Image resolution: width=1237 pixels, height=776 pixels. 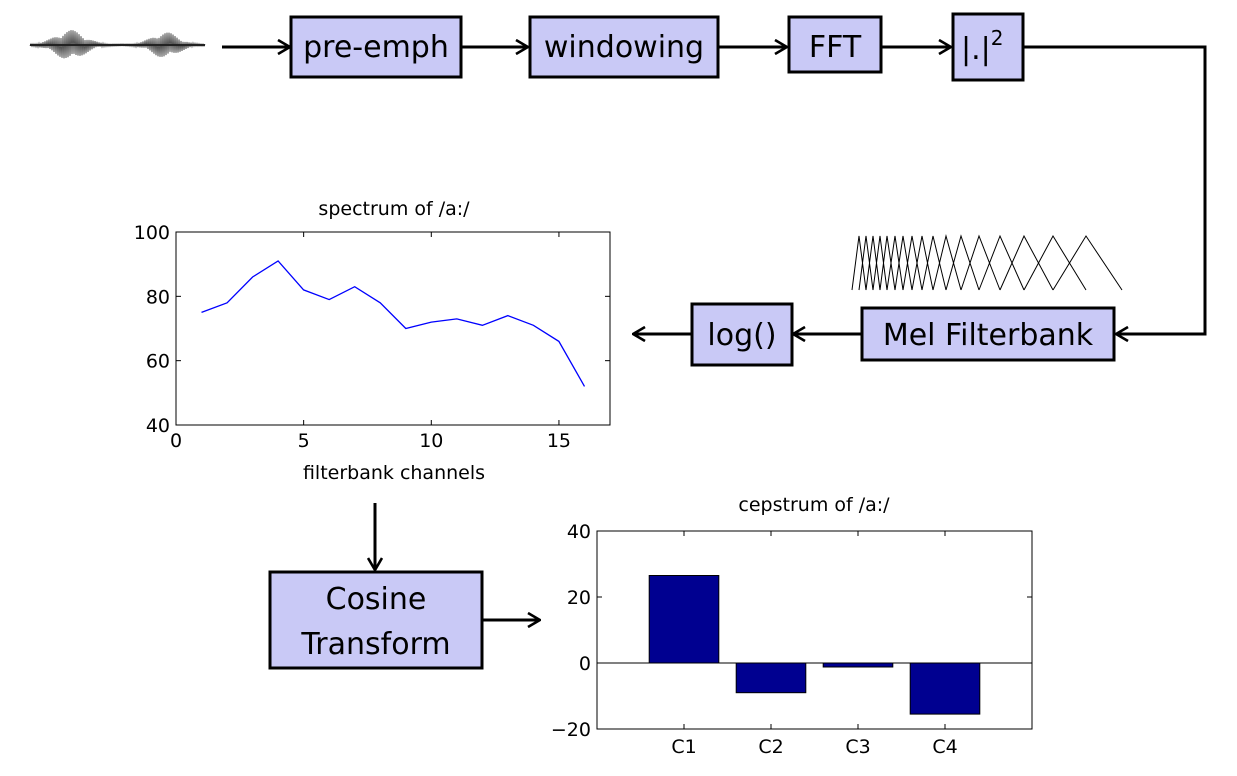 What do you see at coordinates (857, 747) in the screenshot?
I see `cepstrum-x-tick-label: C3` at bounding box center [857, 747].